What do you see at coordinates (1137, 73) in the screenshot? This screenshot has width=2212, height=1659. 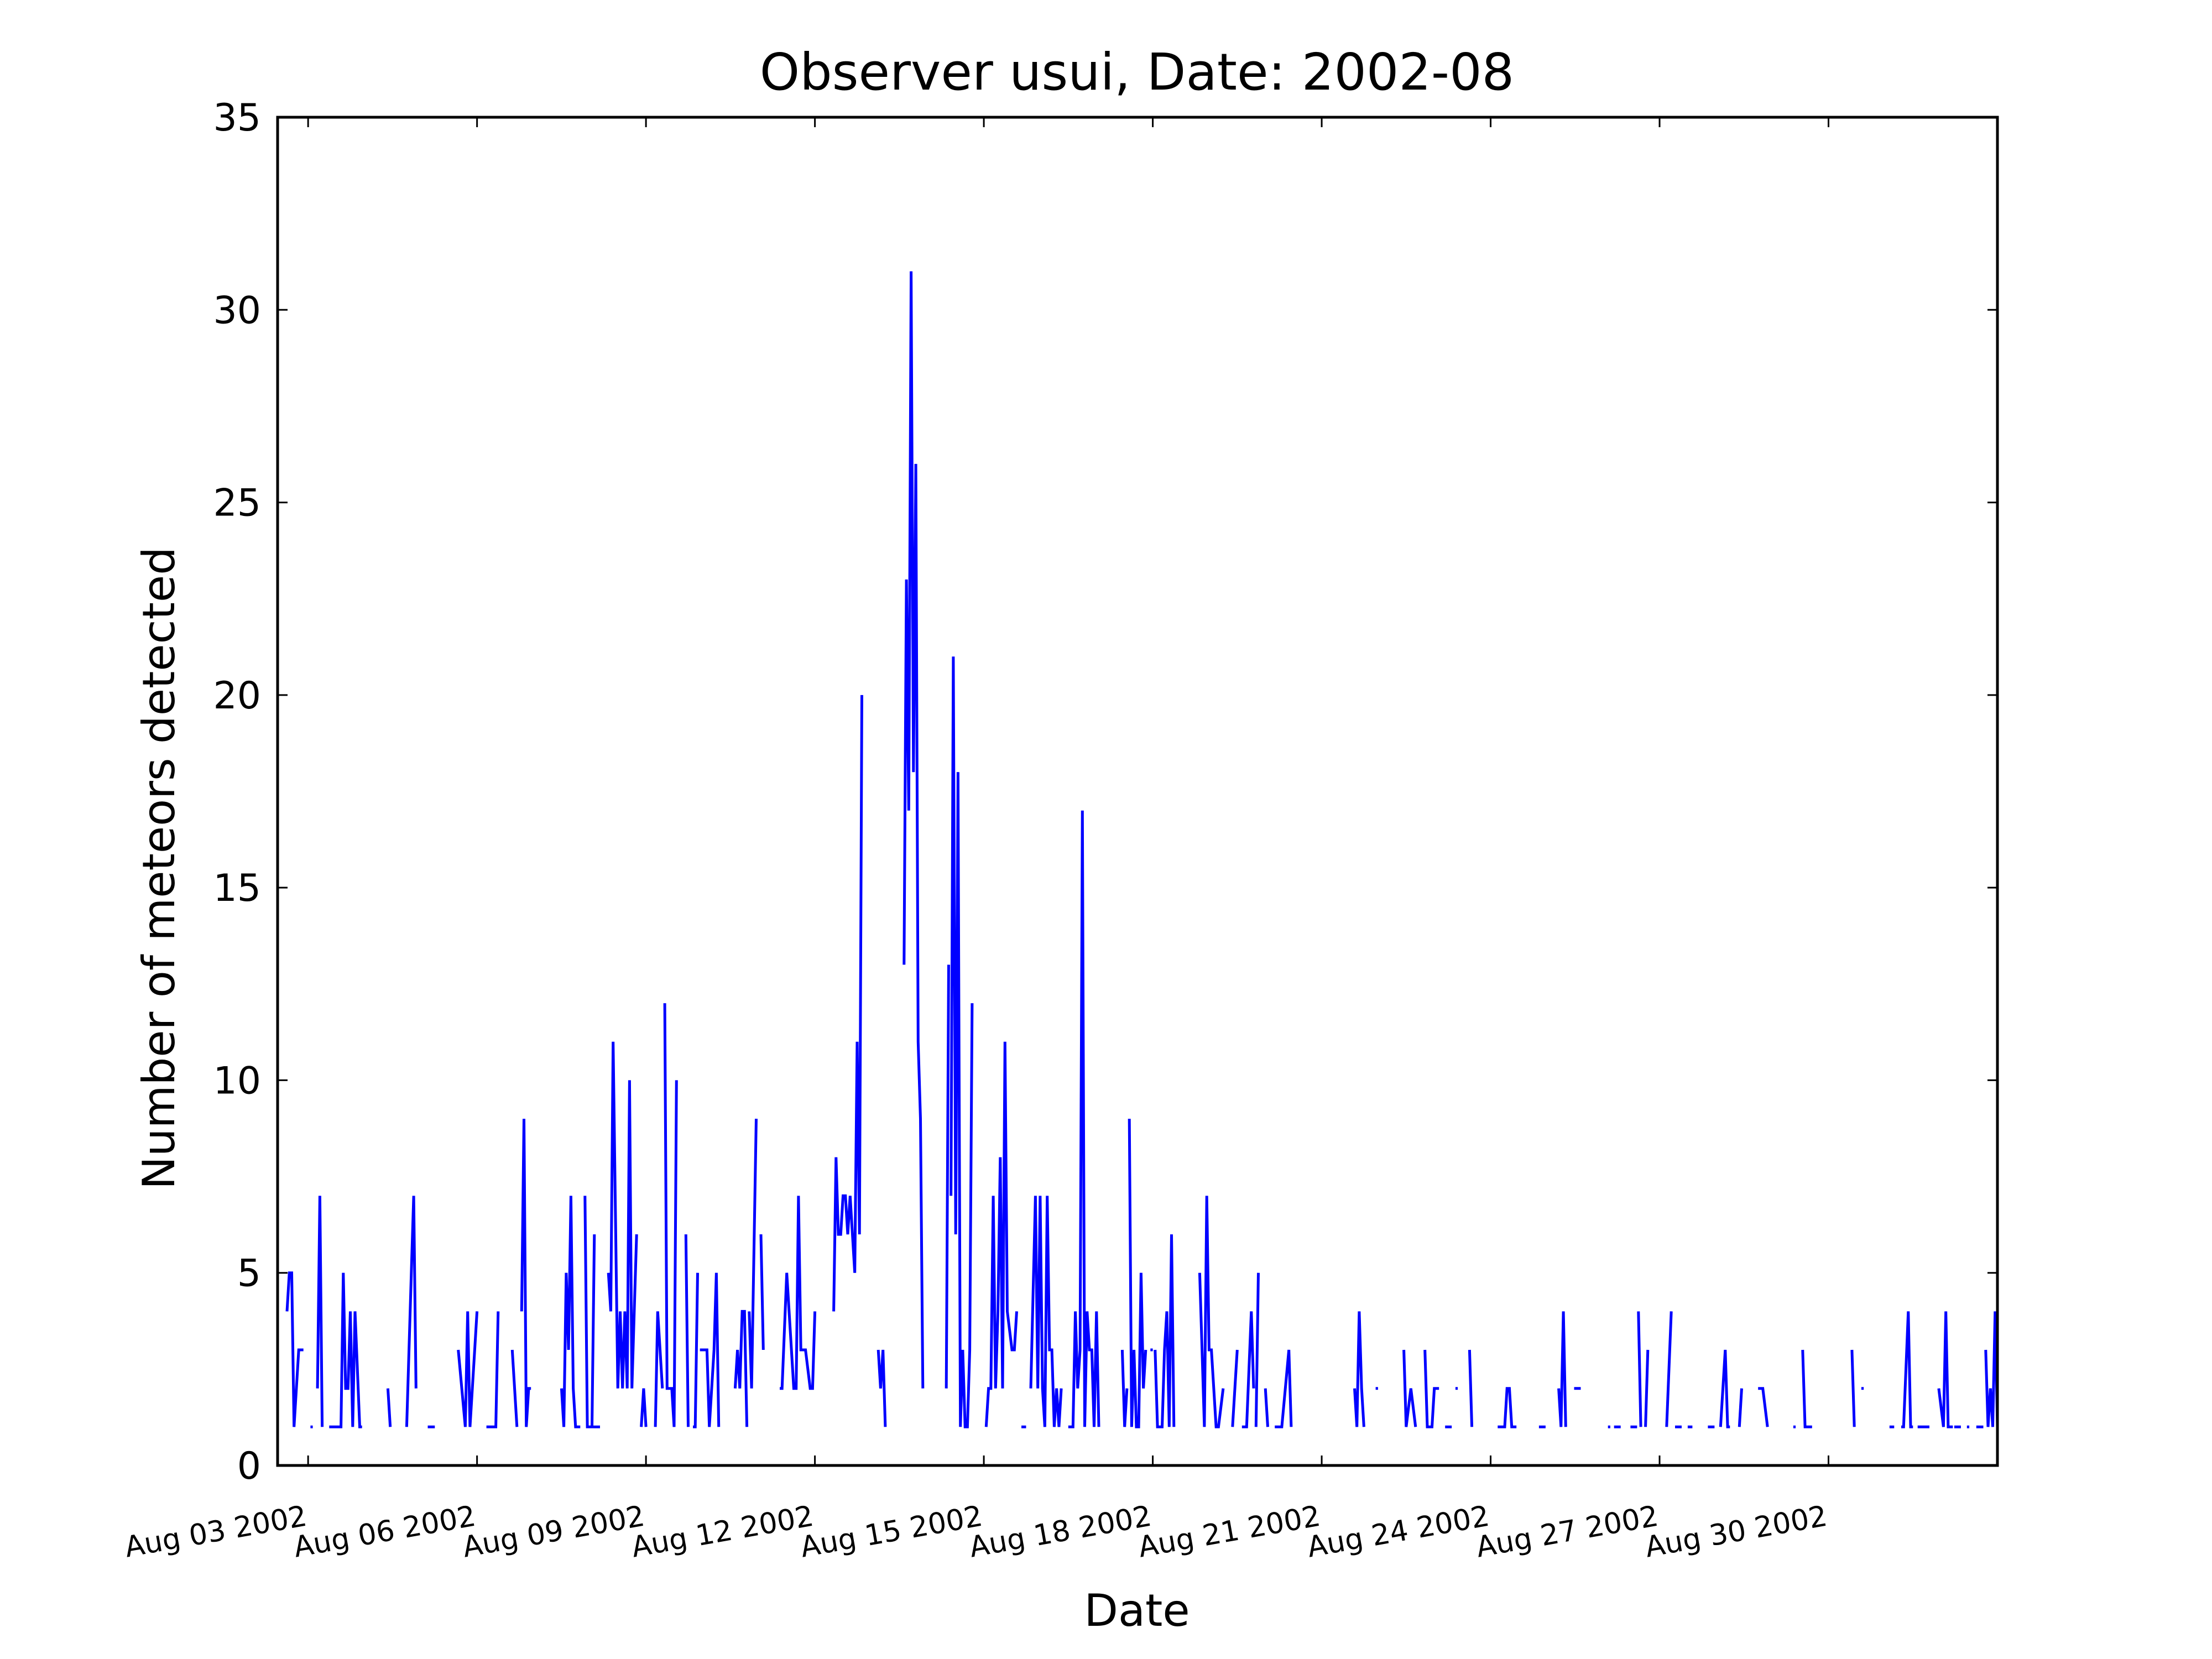 I see `chart-title: Observer usui, Date: 2002-08` at bounding box center [1137, 73].